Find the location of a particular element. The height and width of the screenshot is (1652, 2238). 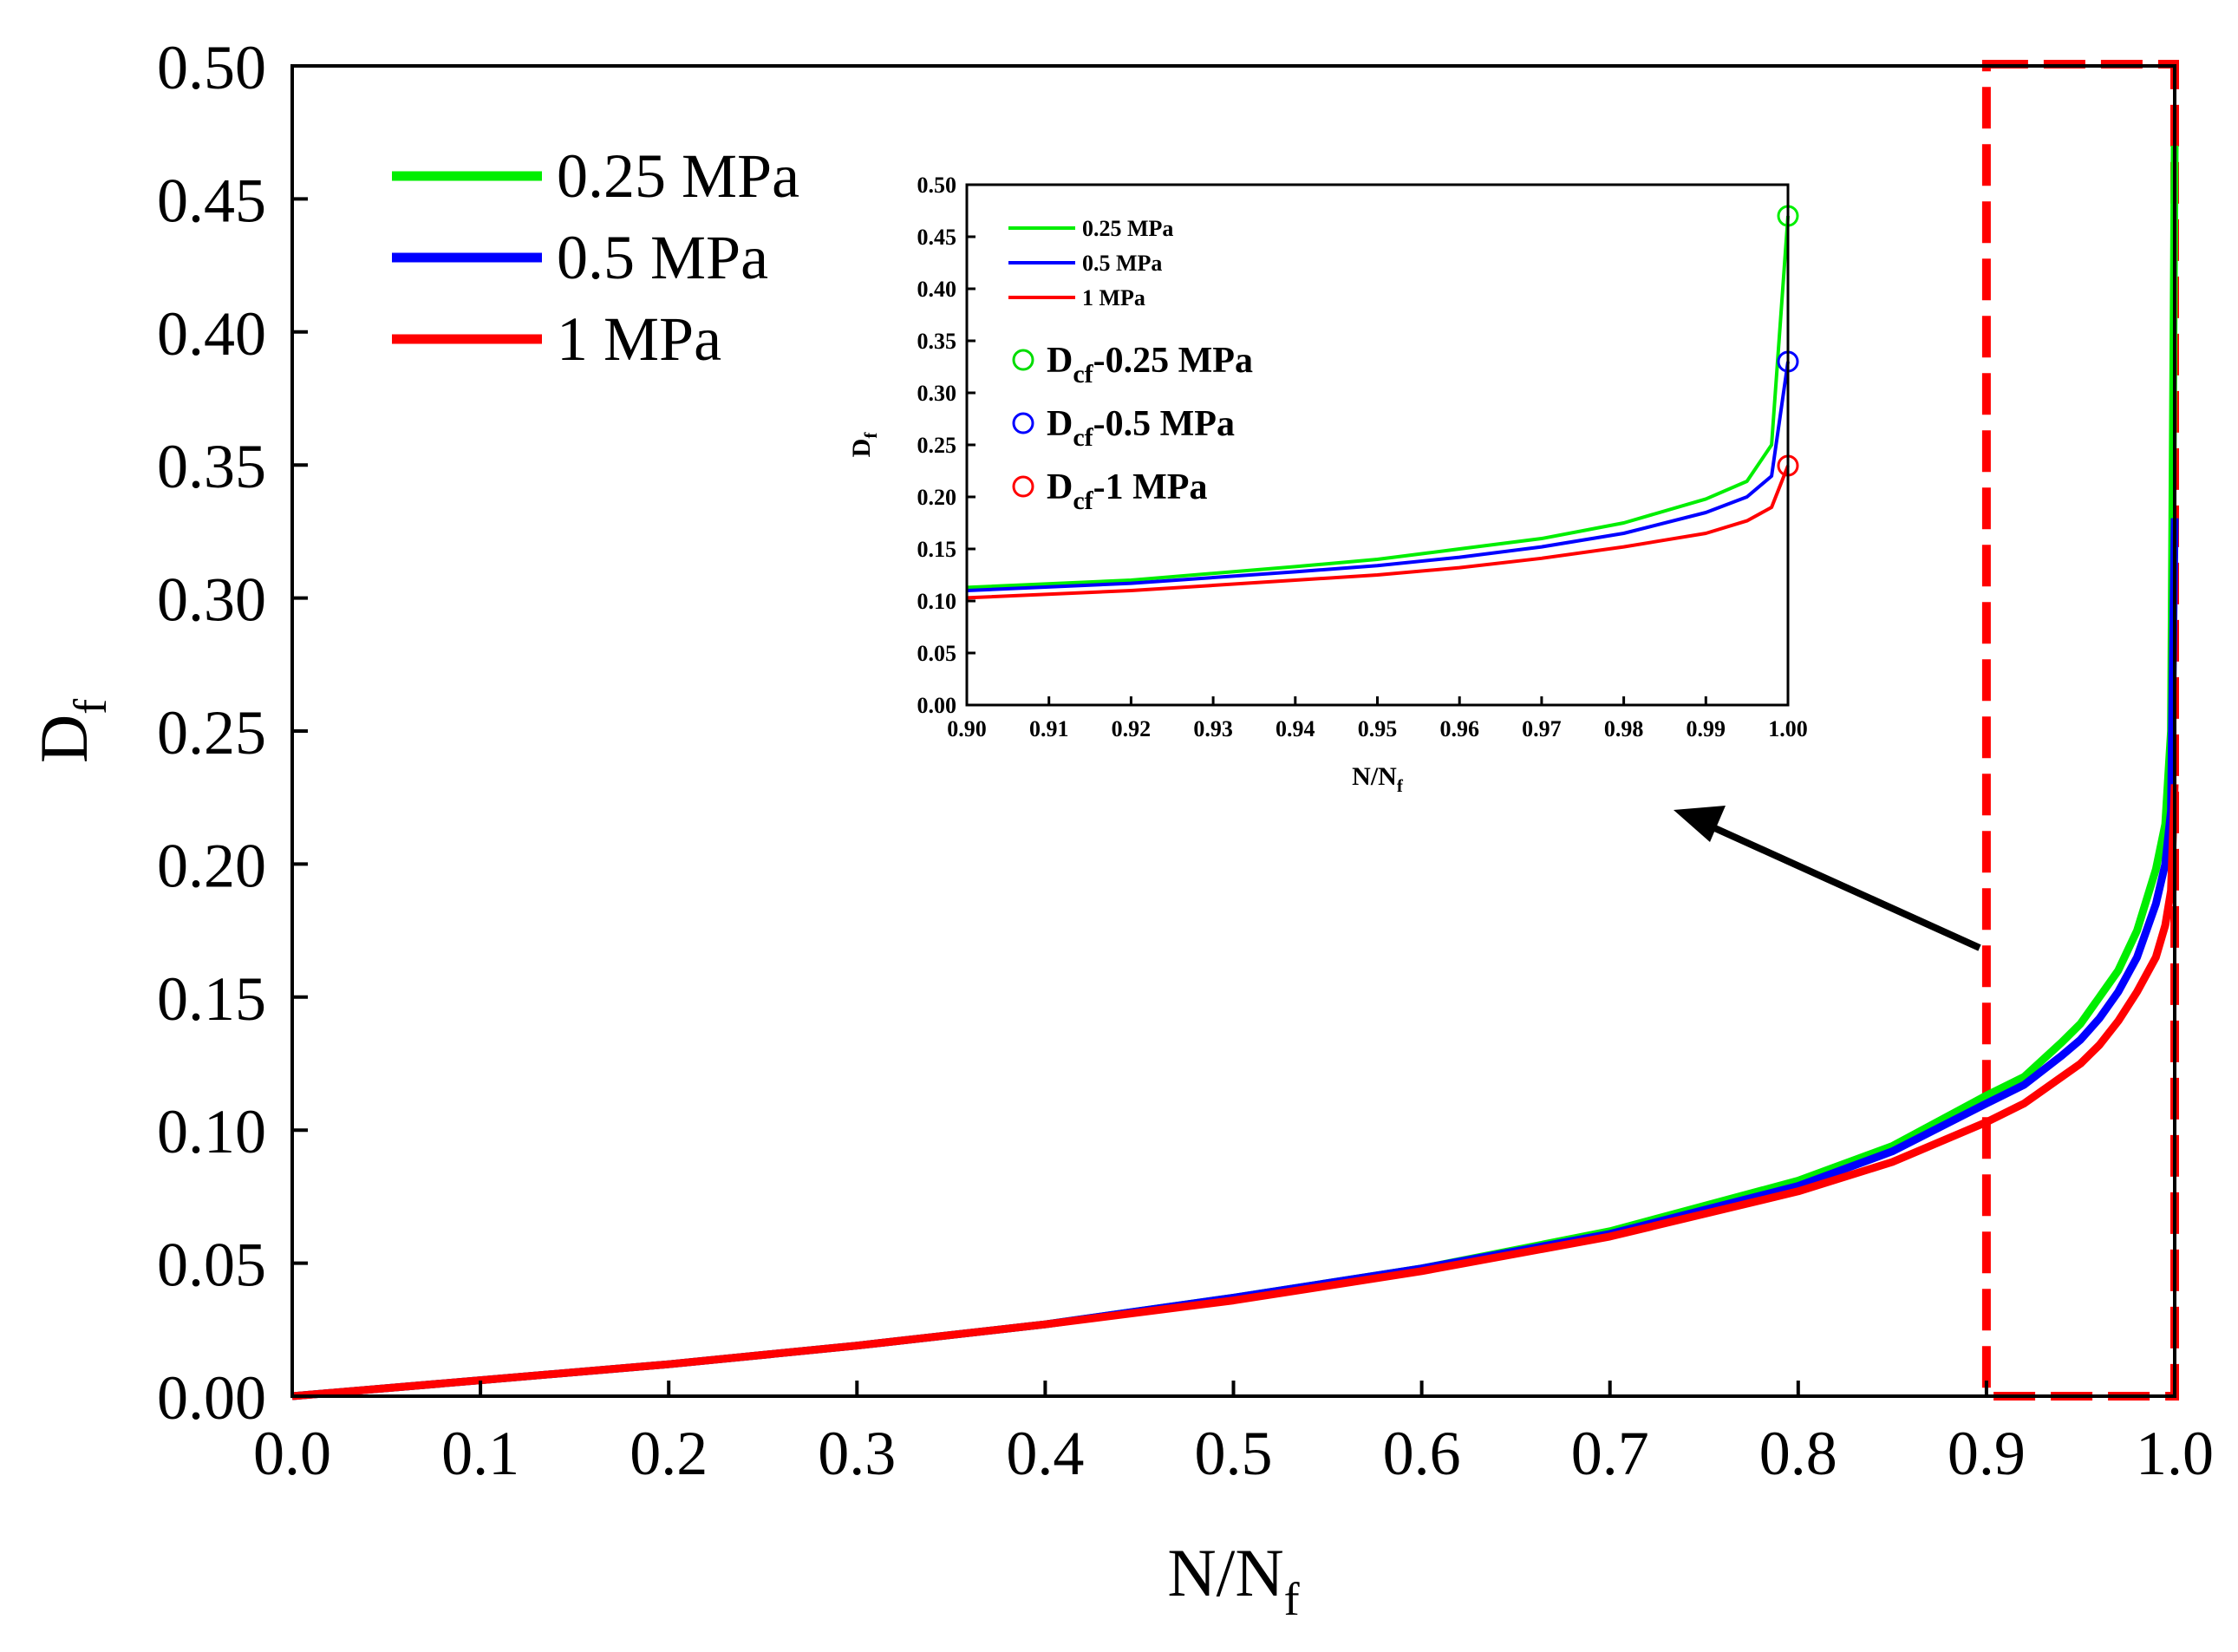

inset-marker-legend-label: Dcf-0.5 MPa is located at coordinates (1141, 428).